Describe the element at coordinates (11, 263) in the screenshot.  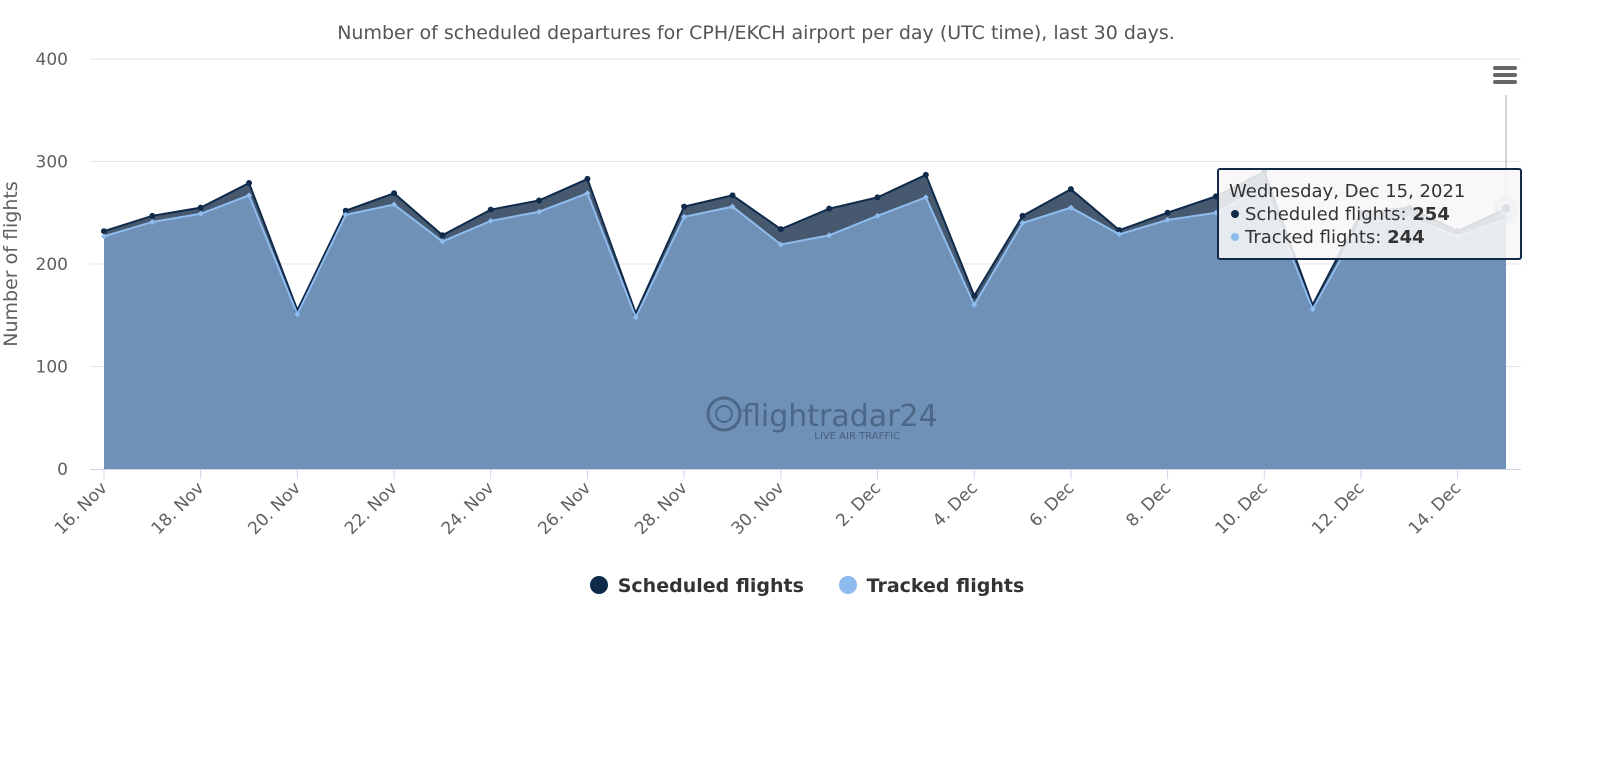
I see `y-axis-label: Number of flights` at that location.